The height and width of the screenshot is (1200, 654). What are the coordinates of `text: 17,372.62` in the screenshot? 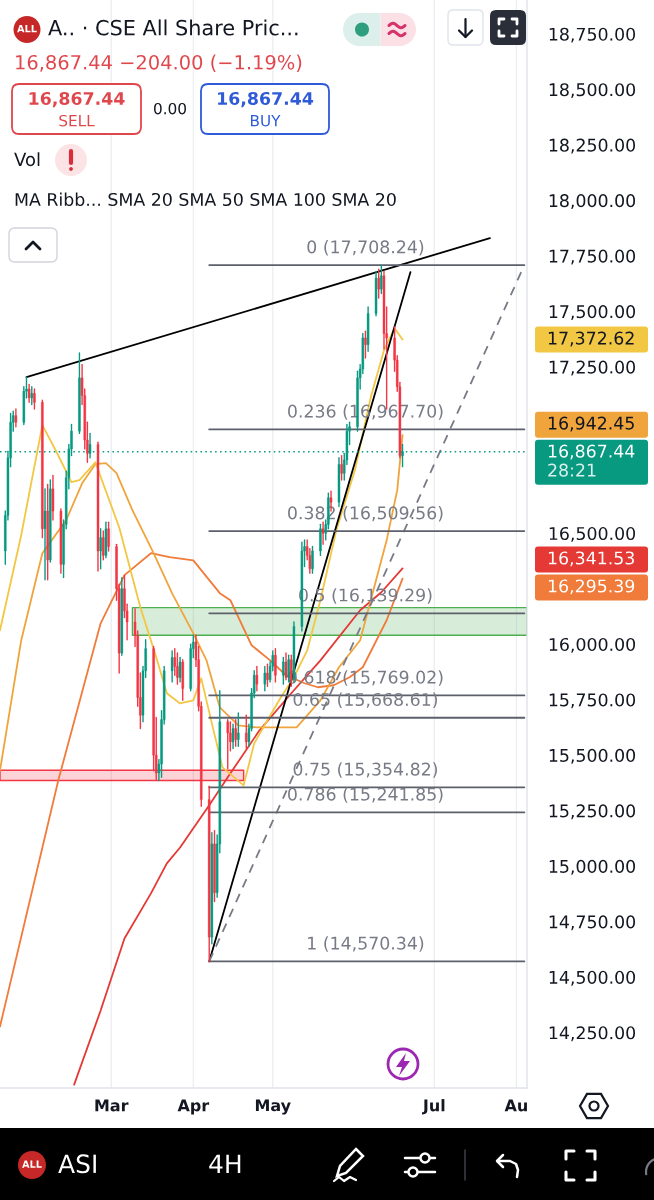 It's located at (591, 339).